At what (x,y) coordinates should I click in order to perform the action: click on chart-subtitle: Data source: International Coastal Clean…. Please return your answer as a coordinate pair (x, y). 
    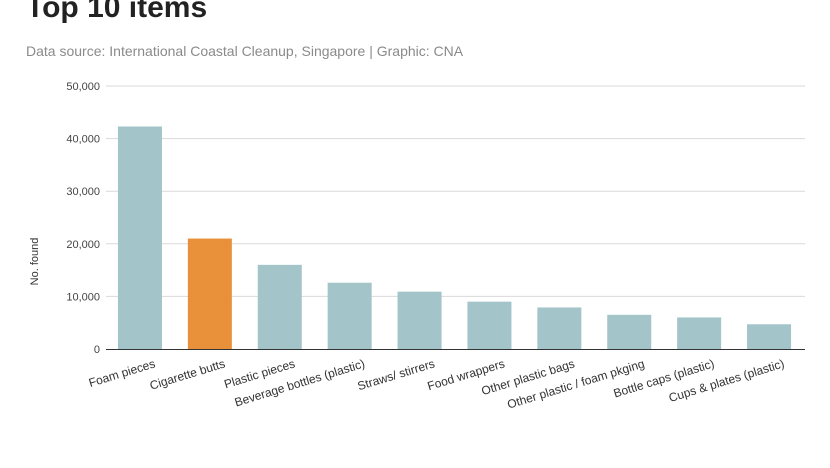
    Looking at the image, I should click on (245, 51).